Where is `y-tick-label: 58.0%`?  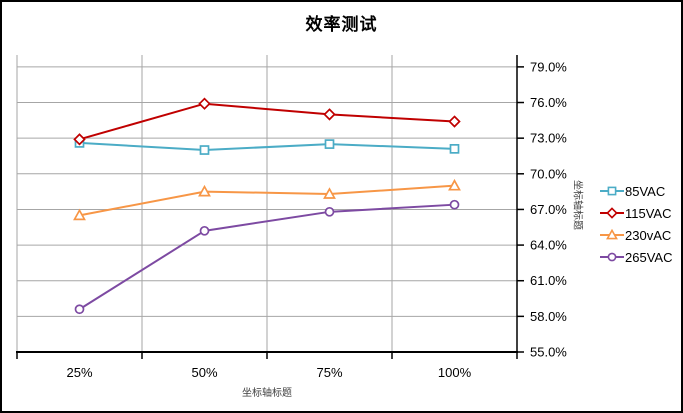 y-tick-label: 58.0% is located at coordinates (548, 316).